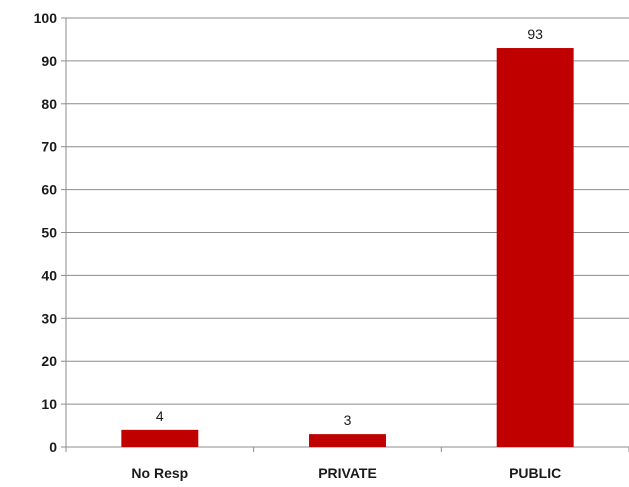  What do you see at coordinates (49, 190) in the screenshot?
I see `y-tick-label: 60` at bounding box center [49, 190].